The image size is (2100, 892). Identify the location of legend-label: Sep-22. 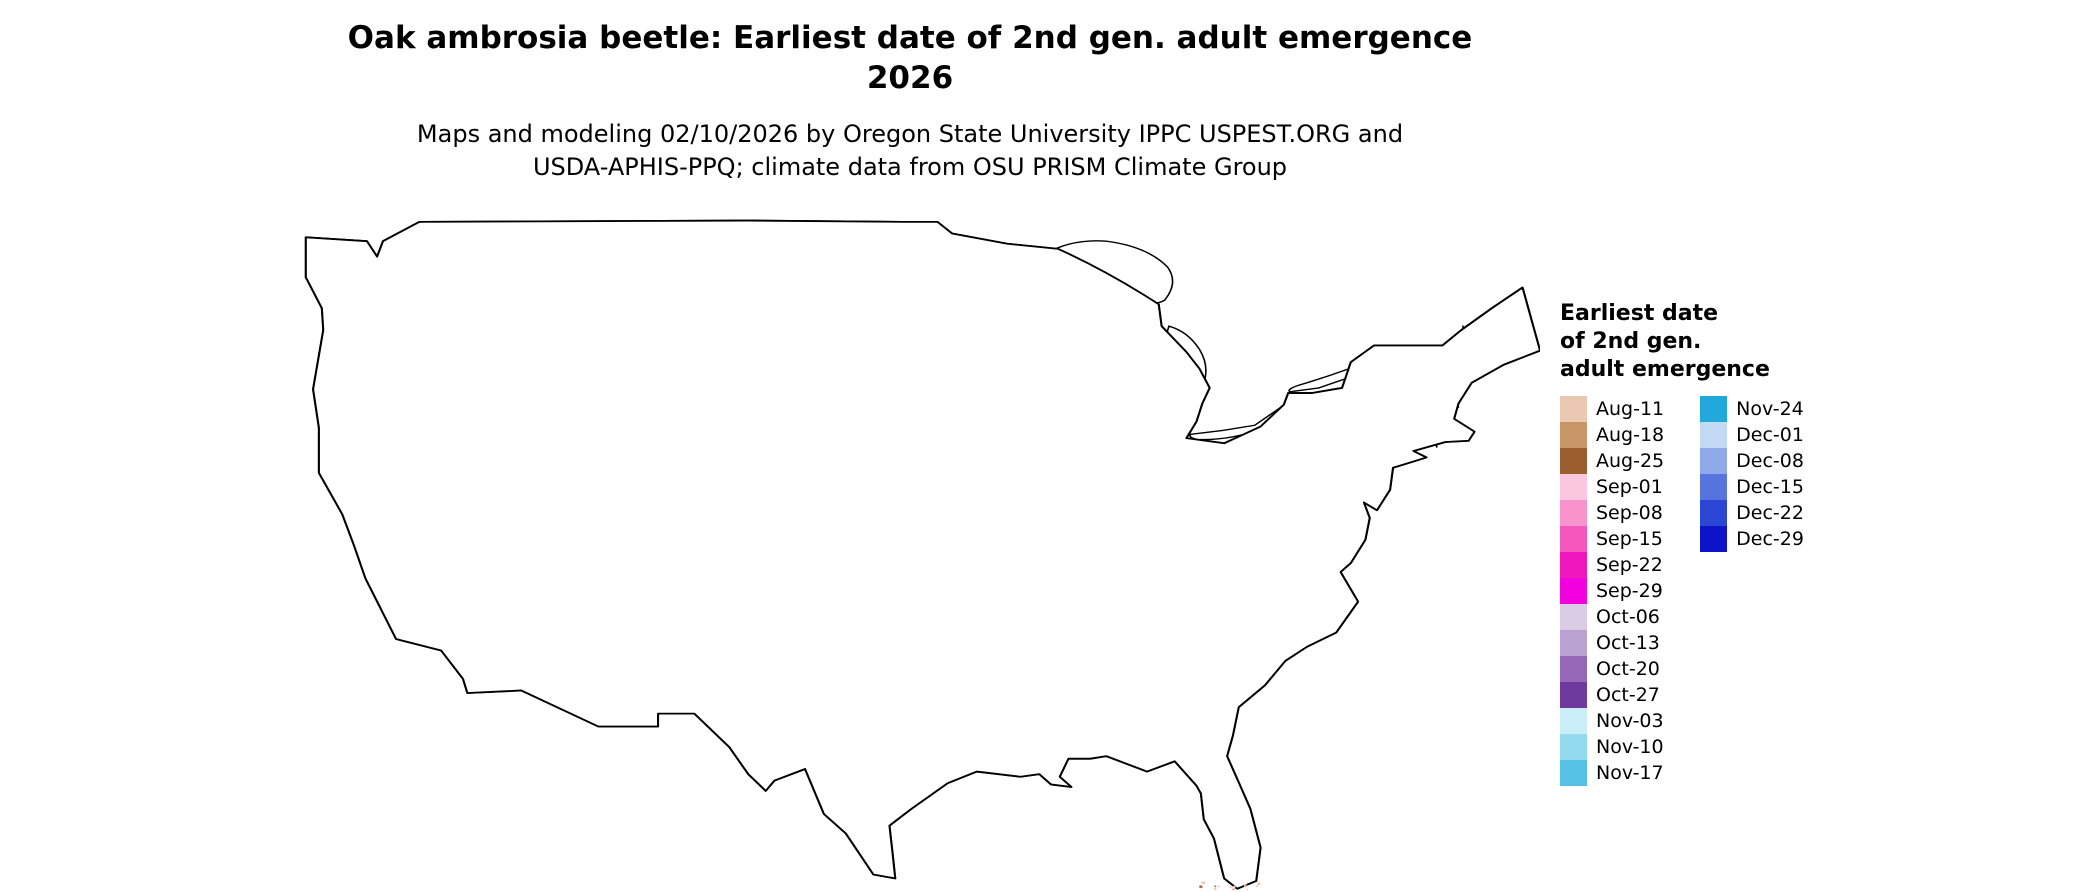
(1629, 565).